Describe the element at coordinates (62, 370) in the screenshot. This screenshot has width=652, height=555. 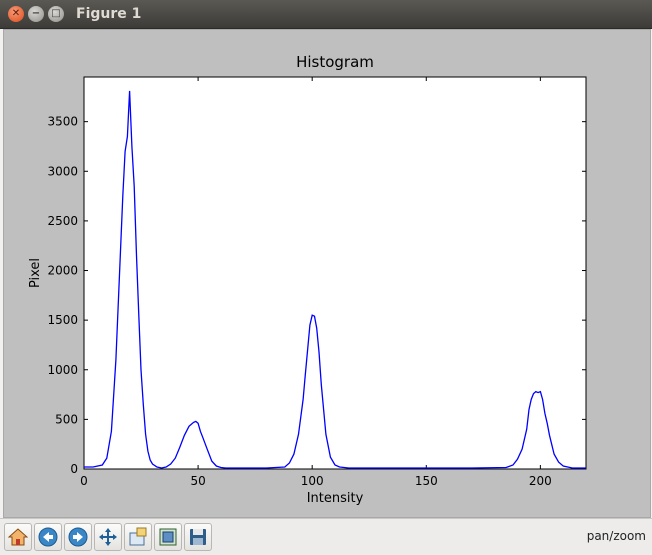
I see `y-tick-label: 1000` at that location.